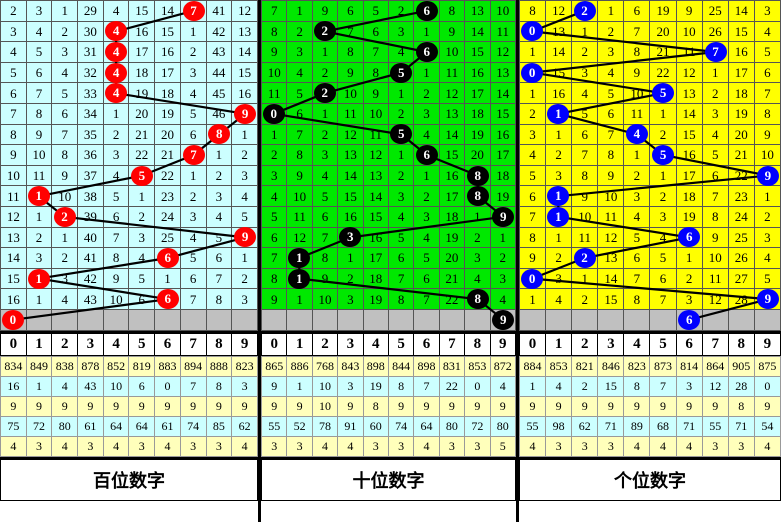 The height and width of the screenshot is (522, 781). Describe the element at coordinates (90, 343) in the screenshot. I see `column-header-cell: 3` at that location.